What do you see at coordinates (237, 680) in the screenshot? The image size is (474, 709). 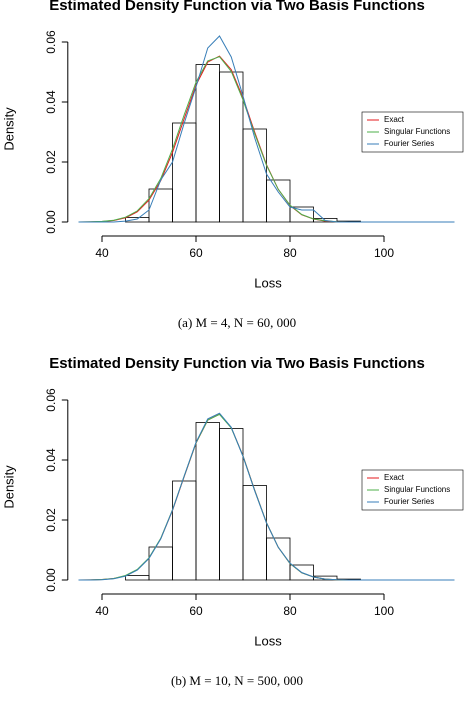 I see `caption: (b) M = 10, N = 500, 000` at bounding box center [237, 680].